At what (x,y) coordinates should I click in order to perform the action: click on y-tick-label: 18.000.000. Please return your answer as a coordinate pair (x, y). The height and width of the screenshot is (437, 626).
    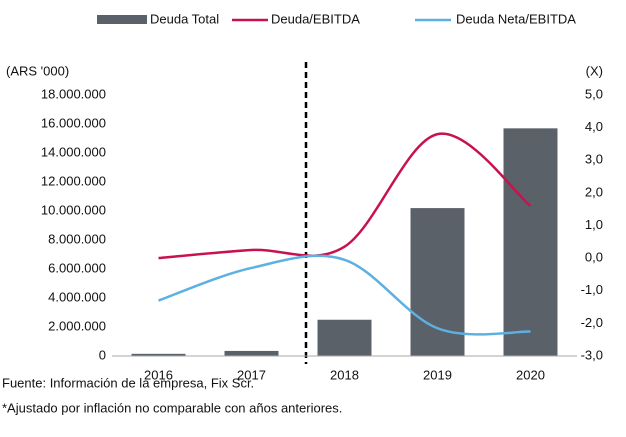
    Looking at the image, I should click on (73, 93).